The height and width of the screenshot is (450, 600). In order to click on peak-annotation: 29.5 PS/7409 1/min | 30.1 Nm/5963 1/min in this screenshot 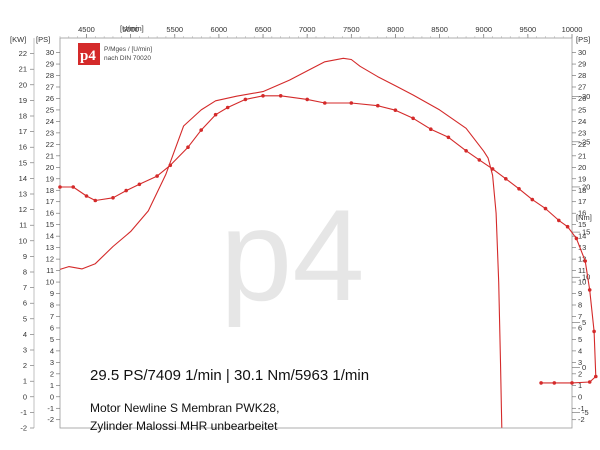, I will do `click(229, 375)`.